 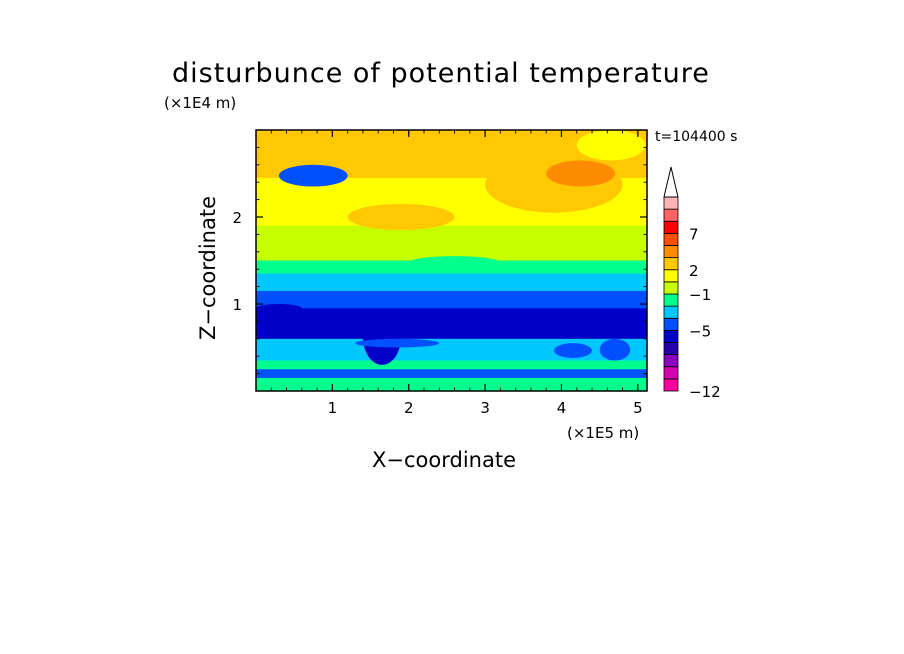 What do you see at coordinates (333, 408) in the screenshot?
I see `x-tick-label-0: 1` at bounding box center [333, 408].